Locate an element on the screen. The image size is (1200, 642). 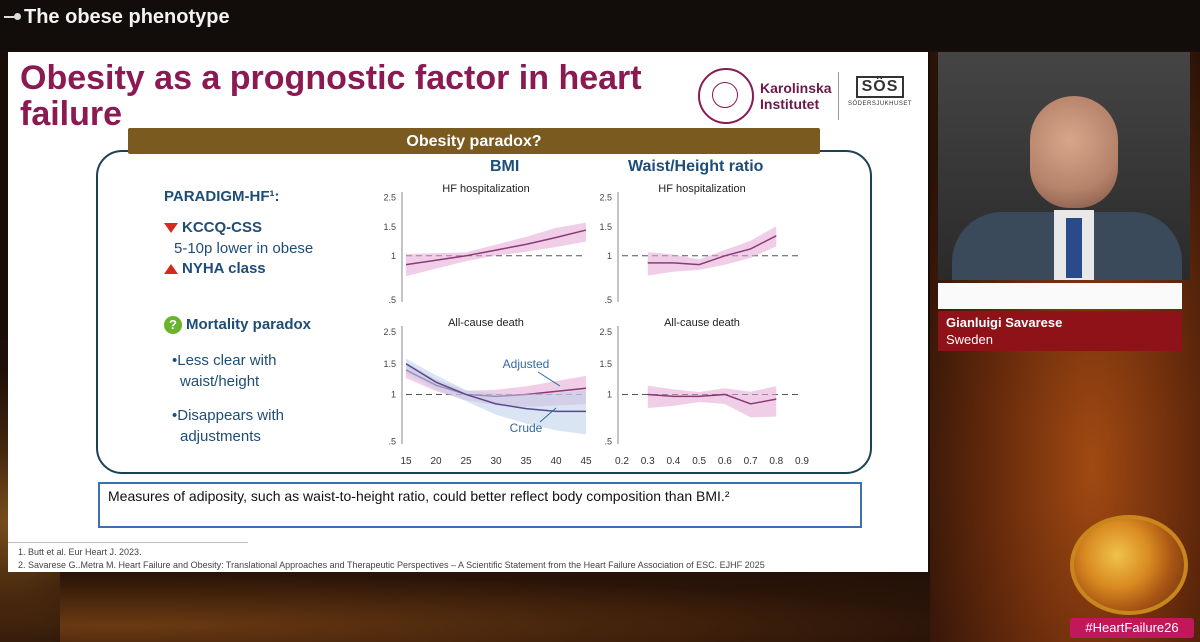
x-tick-label: 35 is located at coordinates (526, 461).